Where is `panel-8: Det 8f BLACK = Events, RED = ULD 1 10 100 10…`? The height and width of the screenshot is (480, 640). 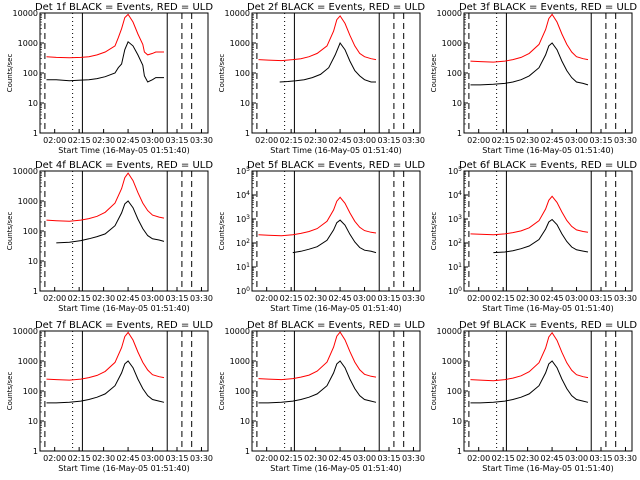
panel-8: Det 8f BLACK = Events, RED = ULD 1 10 100 10… is located at coordinates (321, 396).